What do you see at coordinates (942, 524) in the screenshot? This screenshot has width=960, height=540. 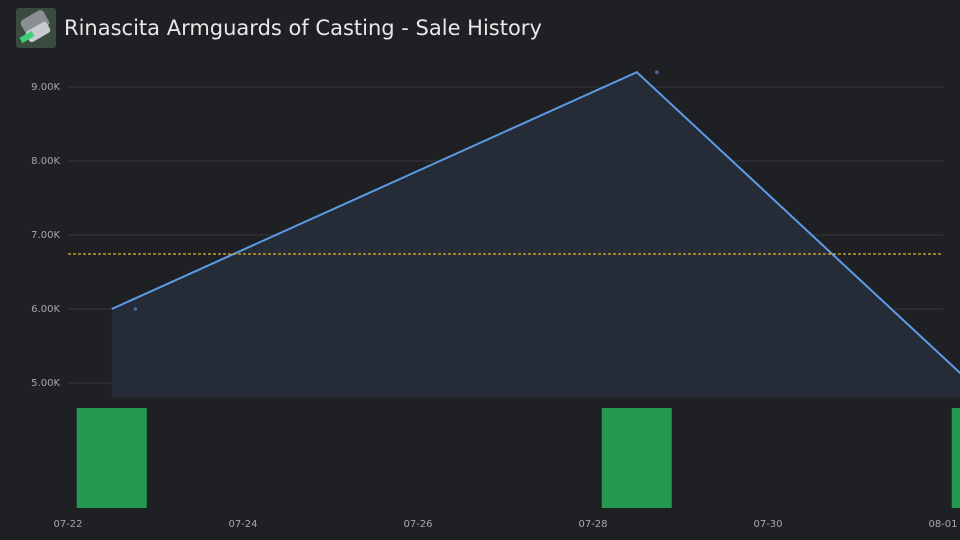 I see `x-tick-label: 08-01` at bounding box center [942, 524].